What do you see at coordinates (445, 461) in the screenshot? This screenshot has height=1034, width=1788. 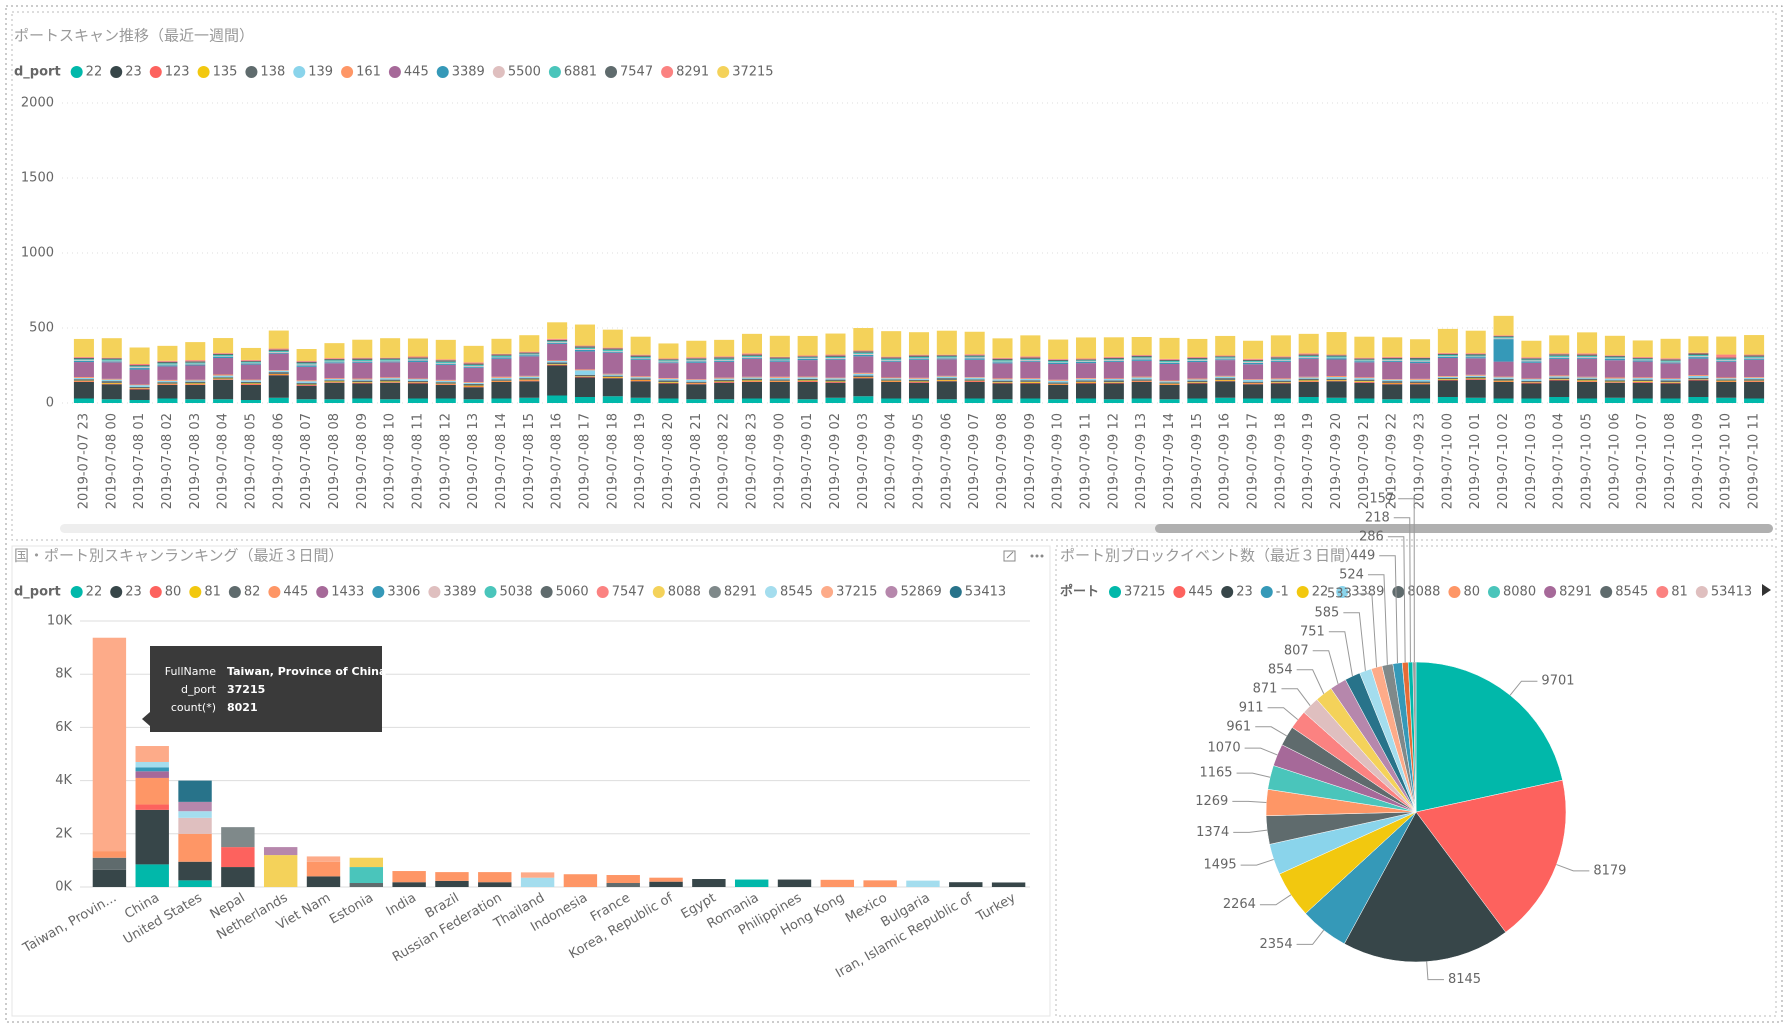 I see `x-tick-label: 2019-07-08 12` at bounding box center [445, 461].